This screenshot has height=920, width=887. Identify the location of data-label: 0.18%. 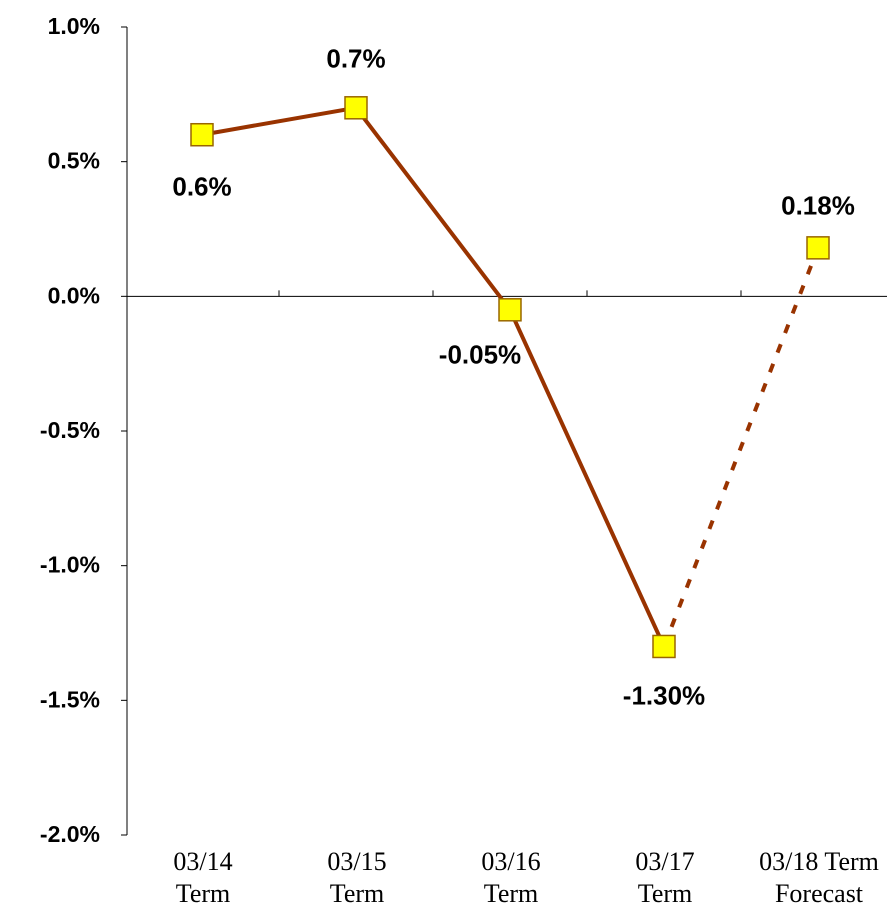
(818, 206).